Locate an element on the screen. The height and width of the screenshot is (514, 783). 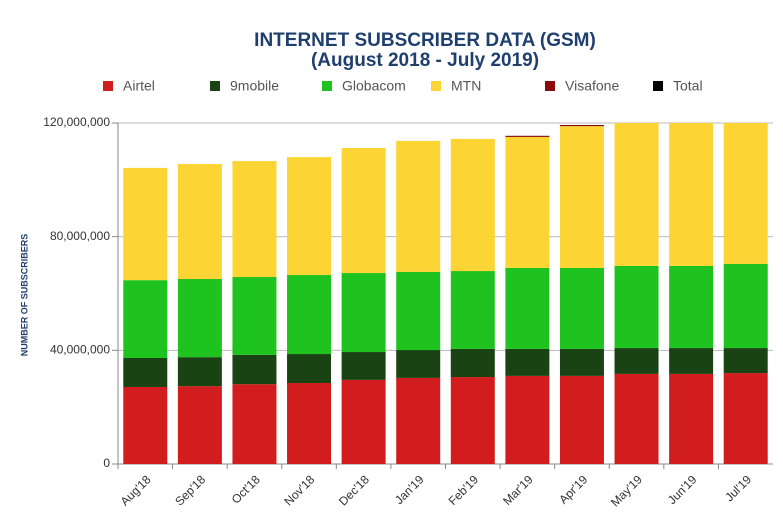
x-tick-label: Feb'19 is located at coordinates (464, 490).